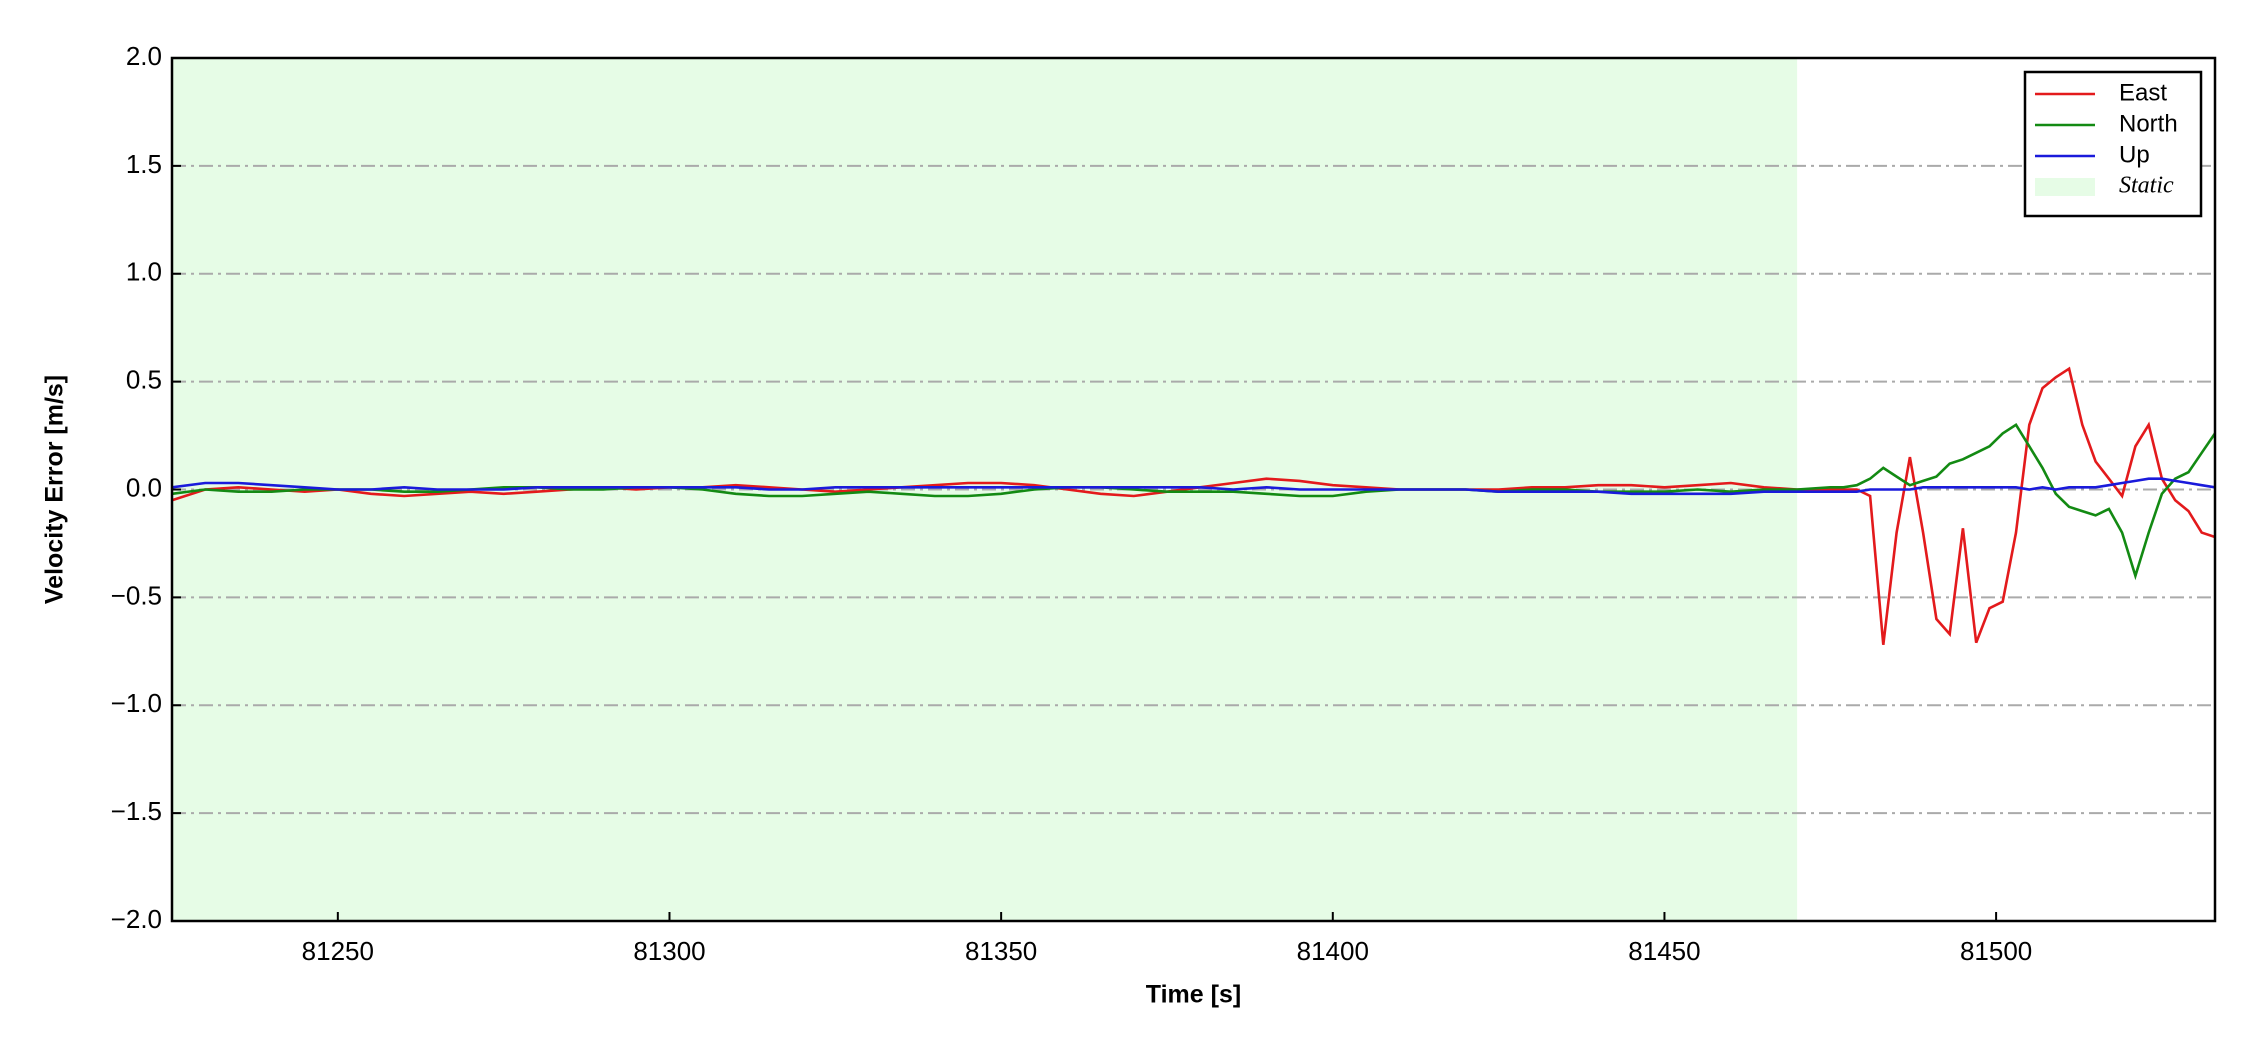 The width and height of the screenshot is (2250, 1050). What do you see at coordinates (136, 811) in the screenshot?
I see `y-tick-label: −1.5` at bounding box center [136, 811].